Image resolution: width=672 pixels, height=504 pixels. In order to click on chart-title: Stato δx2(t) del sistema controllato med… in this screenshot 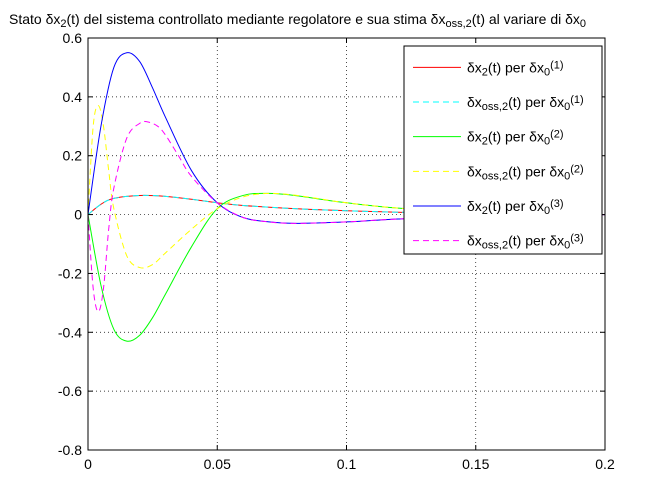, I will do `click(297, 20)`.